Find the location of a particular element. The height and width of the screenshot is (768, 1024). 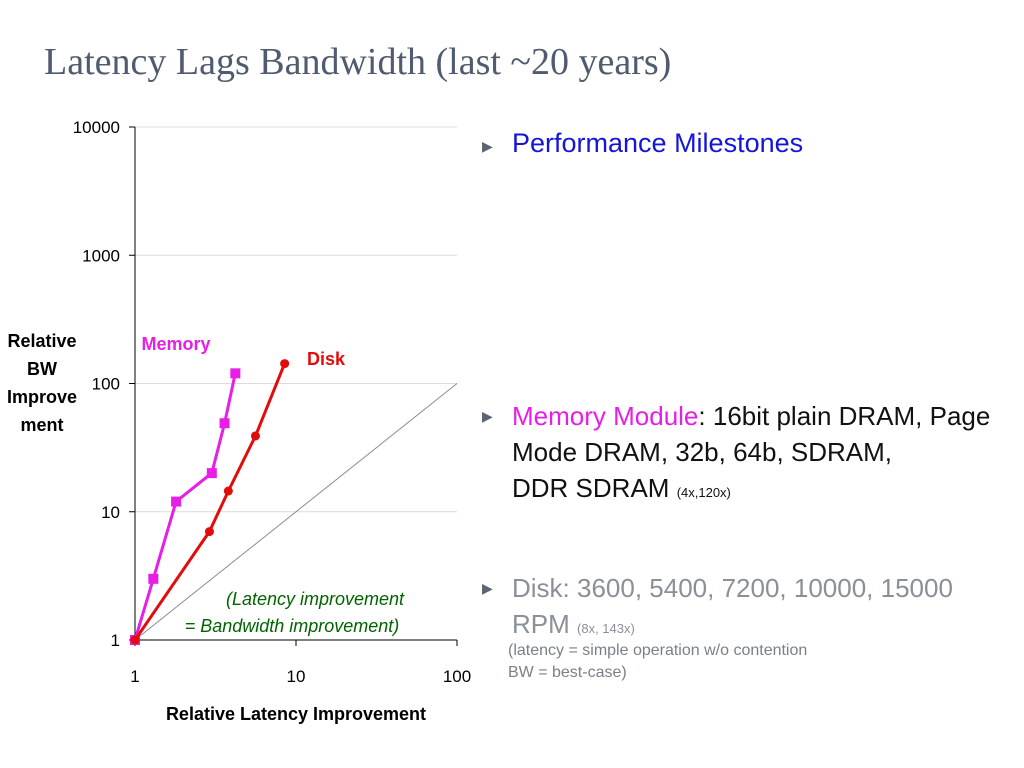

disk-series-label: Disk is located at coordinates (326, 359).